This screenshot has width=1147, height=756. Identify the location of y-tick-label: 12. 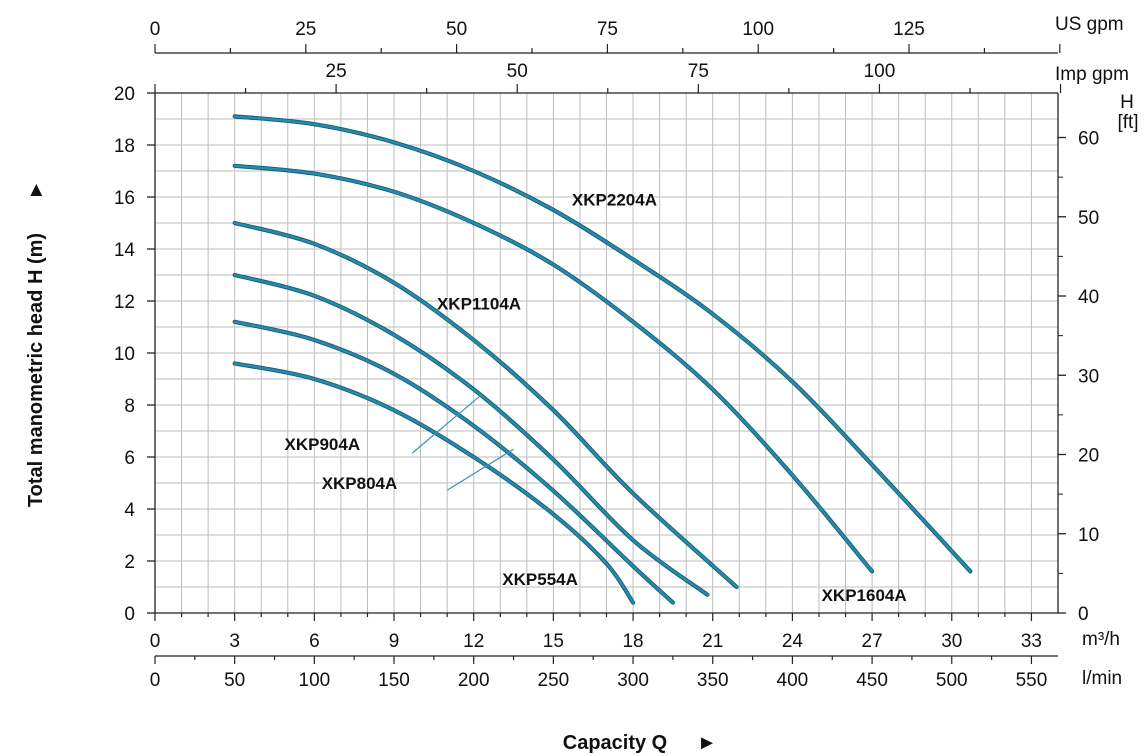
(124, 302).